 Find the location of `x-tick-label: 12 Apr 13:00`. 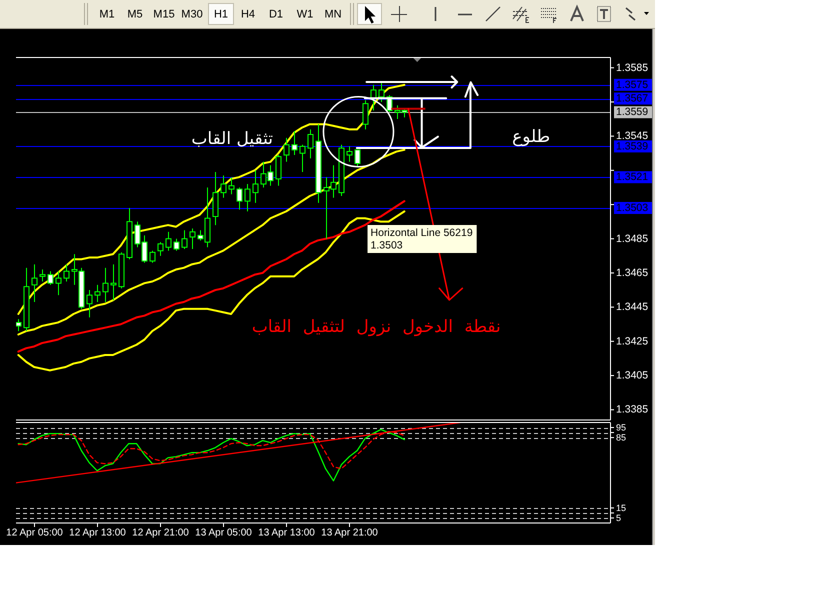

x-tick-label: 12 Apr 13:00 is located at coordinates (97, 533).